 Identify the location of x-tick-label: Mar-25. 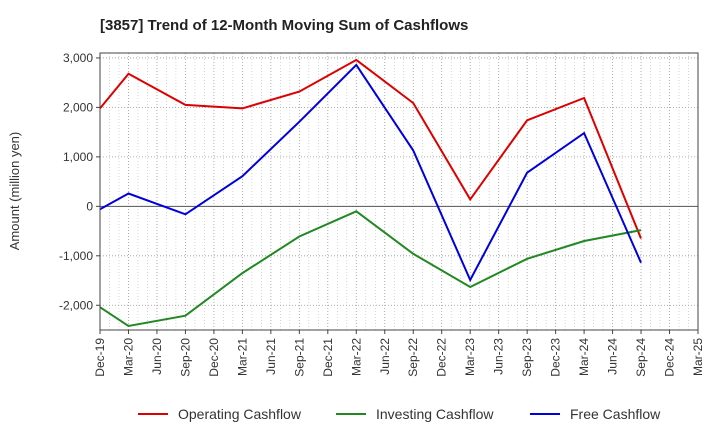
(698, 357).